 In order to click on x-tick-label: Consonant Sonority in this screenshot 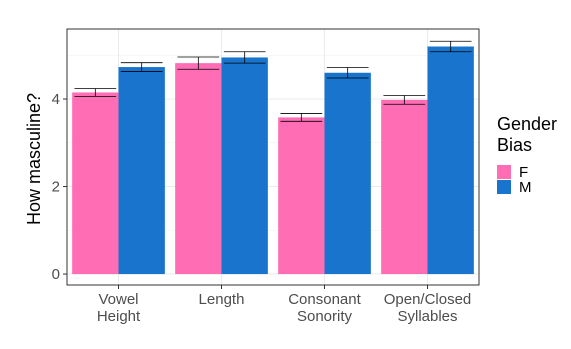, I will do `click(324, 308)`.